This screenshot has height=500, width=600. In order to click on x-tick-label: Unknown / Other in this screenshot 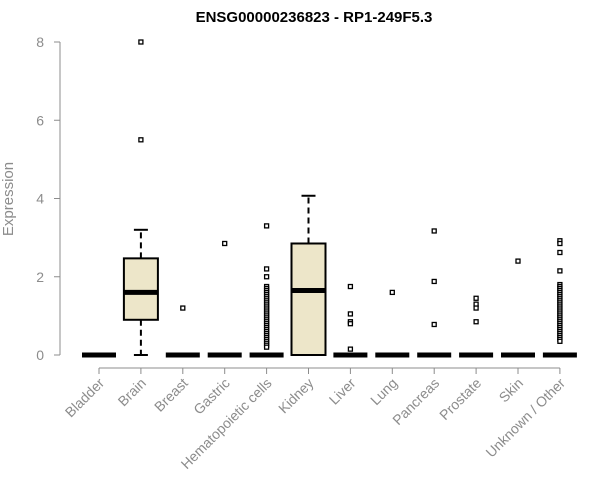, I will do `click(525, 418)`.